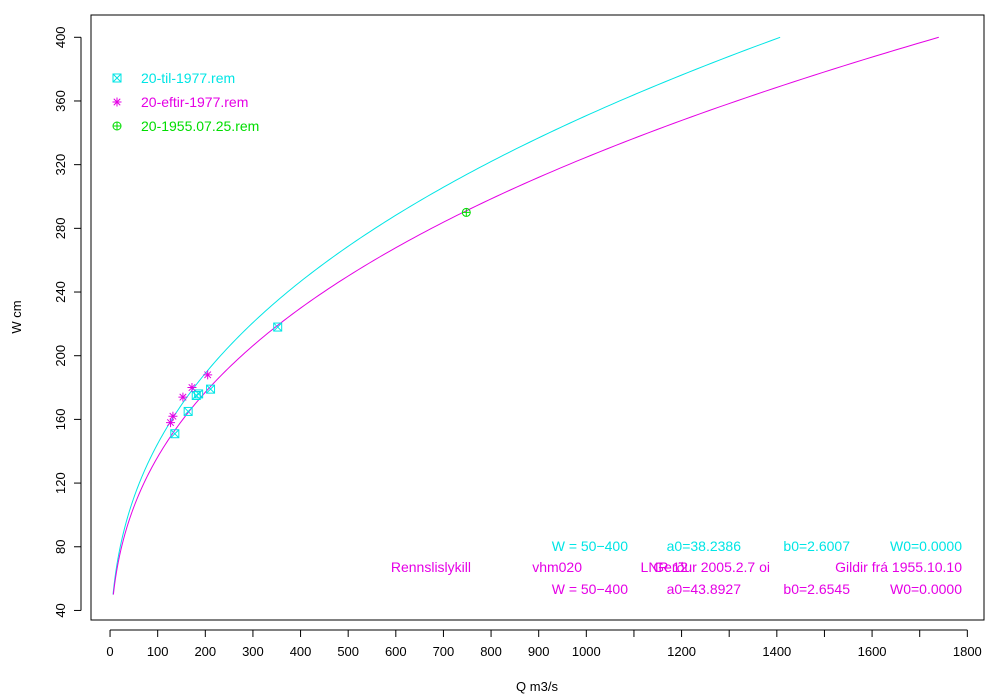  Describe the element at coordinates (537, 686) in the screenshot. I see `x-axis-label: Q m3/s` at that location.